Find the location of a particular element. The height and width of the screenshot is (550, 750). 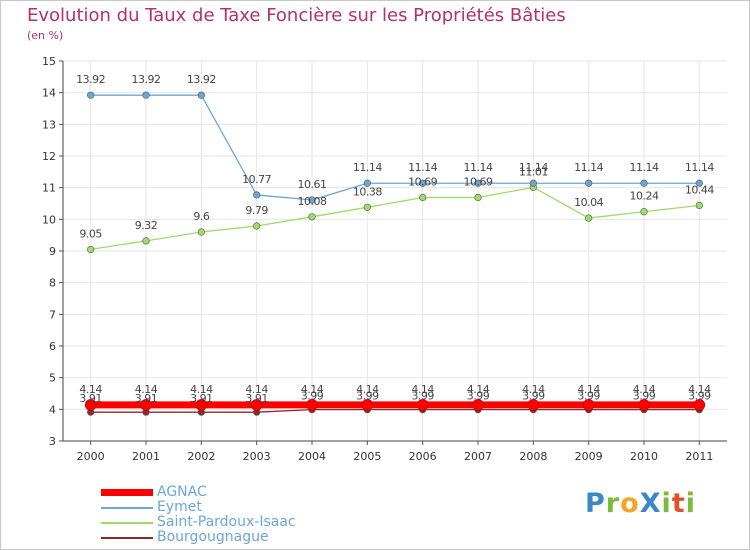

data-label: 10.61 is located at coordinates (312, 184).